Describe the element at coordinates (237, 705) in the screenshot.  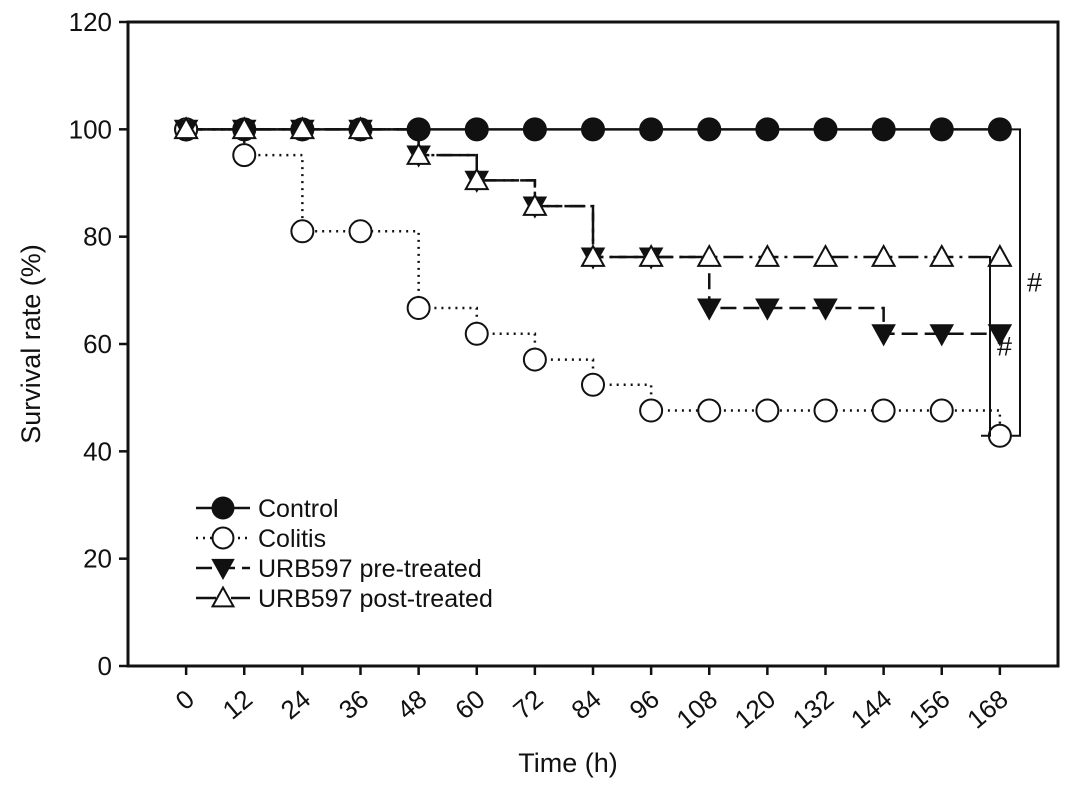
I see `x-tick-label-1: 12` at that location.